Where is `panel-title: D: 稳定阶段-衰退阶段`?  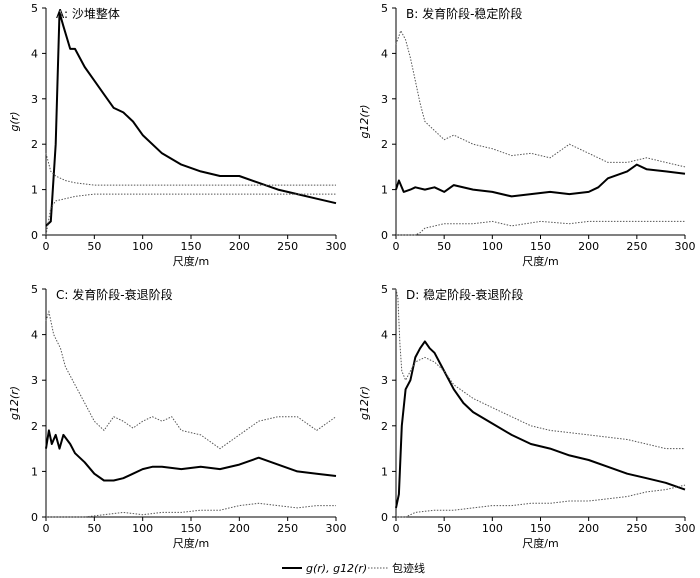 panel-title: D: 稳定阶段-衰退阶段 is located at coordinates (464, 294).